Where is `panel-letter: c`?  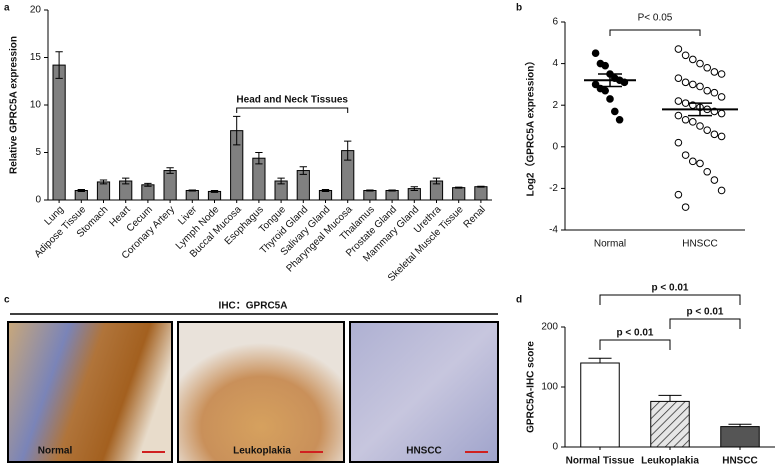
panel-letter: c is located at coordinates (7, 300).